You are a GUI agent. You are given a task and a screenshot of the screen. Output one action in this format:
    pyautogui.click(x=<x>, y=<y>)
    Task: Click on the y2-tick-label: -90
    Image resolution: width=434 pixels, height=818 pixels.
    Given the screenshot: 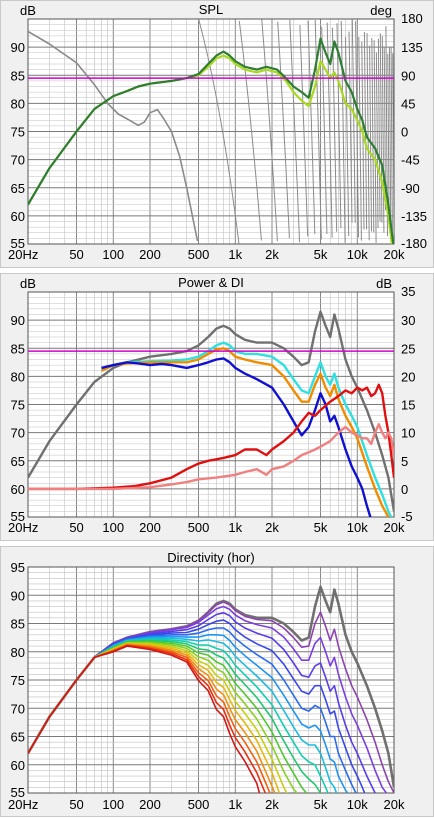 What is the action you would take?
    pyautogui.click(x=410, y=188)
    